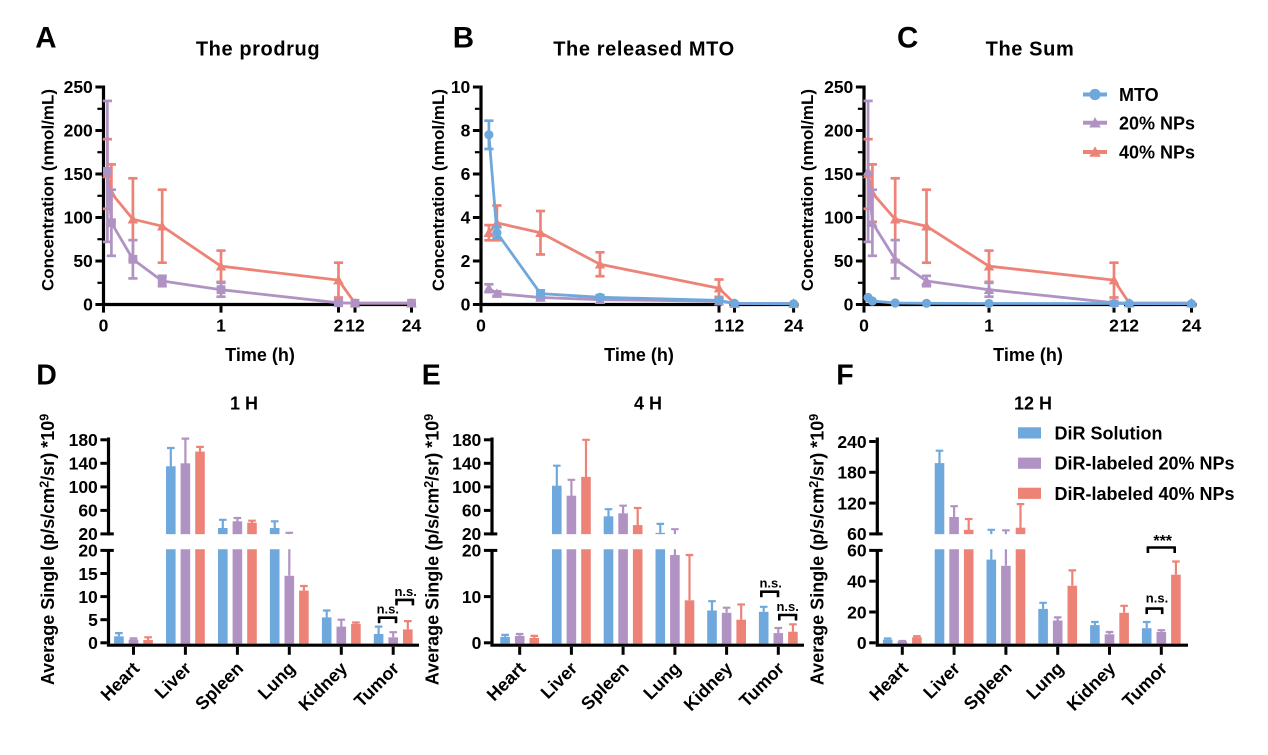 This screenshot has width=1268, height=755. What do you see at coordinates (258, 50) in the screenshot?
I see `svg-text: The prodrug` at bounding box center [258, 50].